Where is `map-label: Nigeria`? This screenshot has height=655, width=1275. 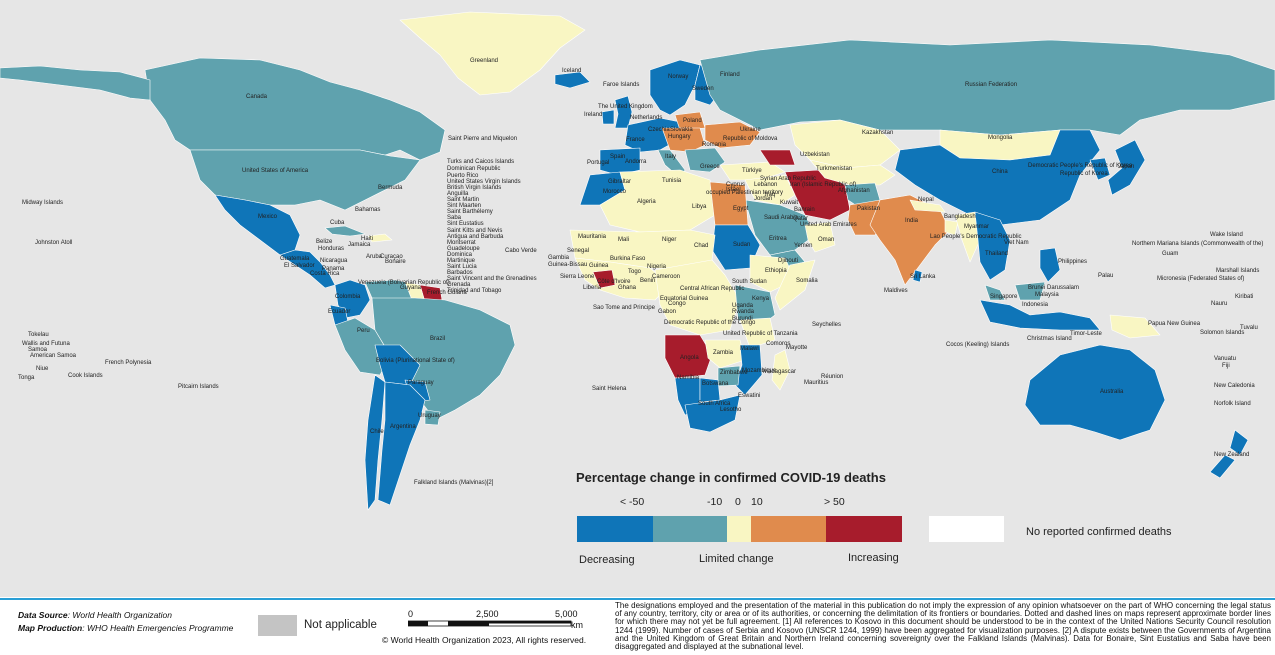
map-label: Nigeria is located at coordinates (657, 267).